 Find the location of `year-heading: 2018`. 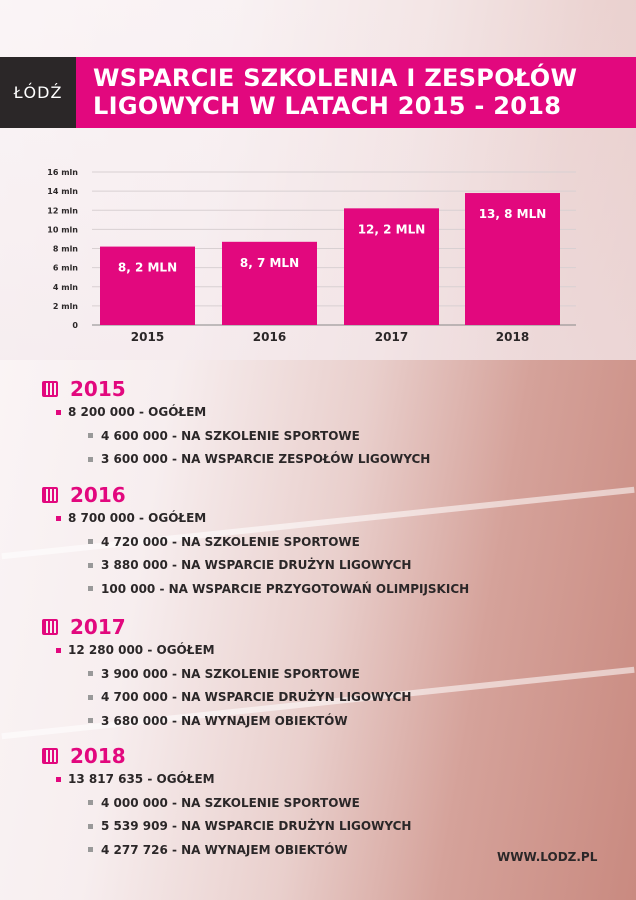

year-heading: 2018 is located at coordinates (226, 756).